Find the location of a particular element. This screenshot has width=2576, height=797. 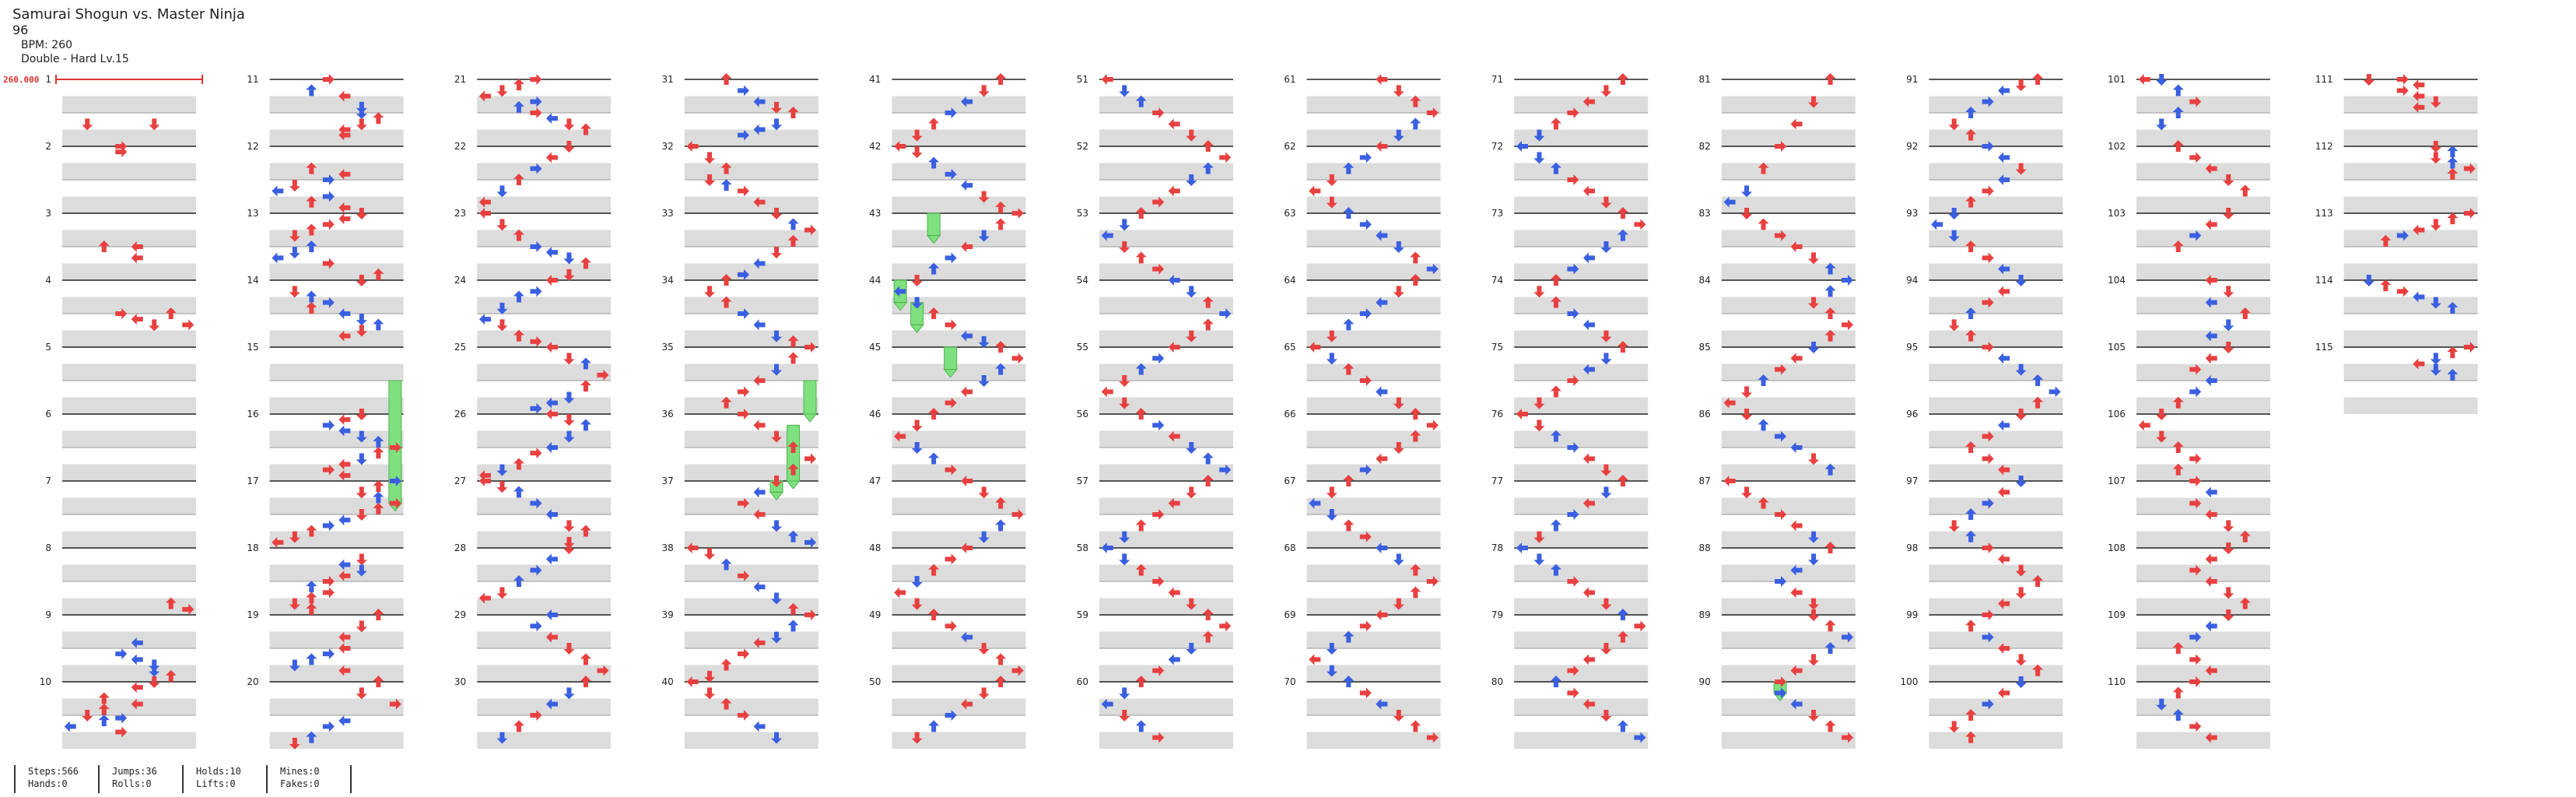

measure-number: 46 is located at coordinates (875, 414).